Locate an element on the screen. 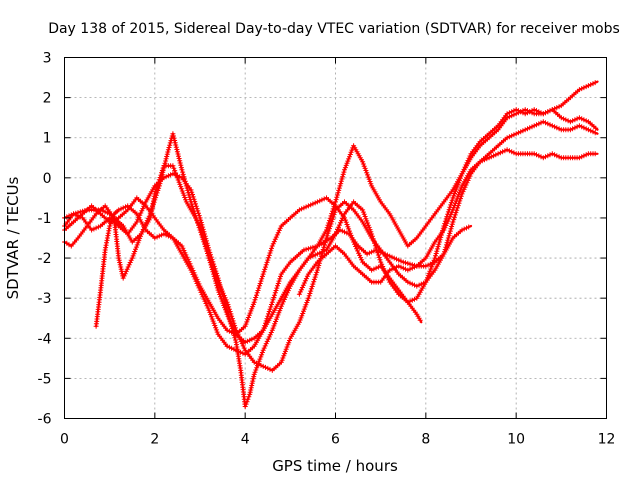 The width and height of the screenshot is (640, 480). y-tick-label: -1 is located at coordinates (45, 219).